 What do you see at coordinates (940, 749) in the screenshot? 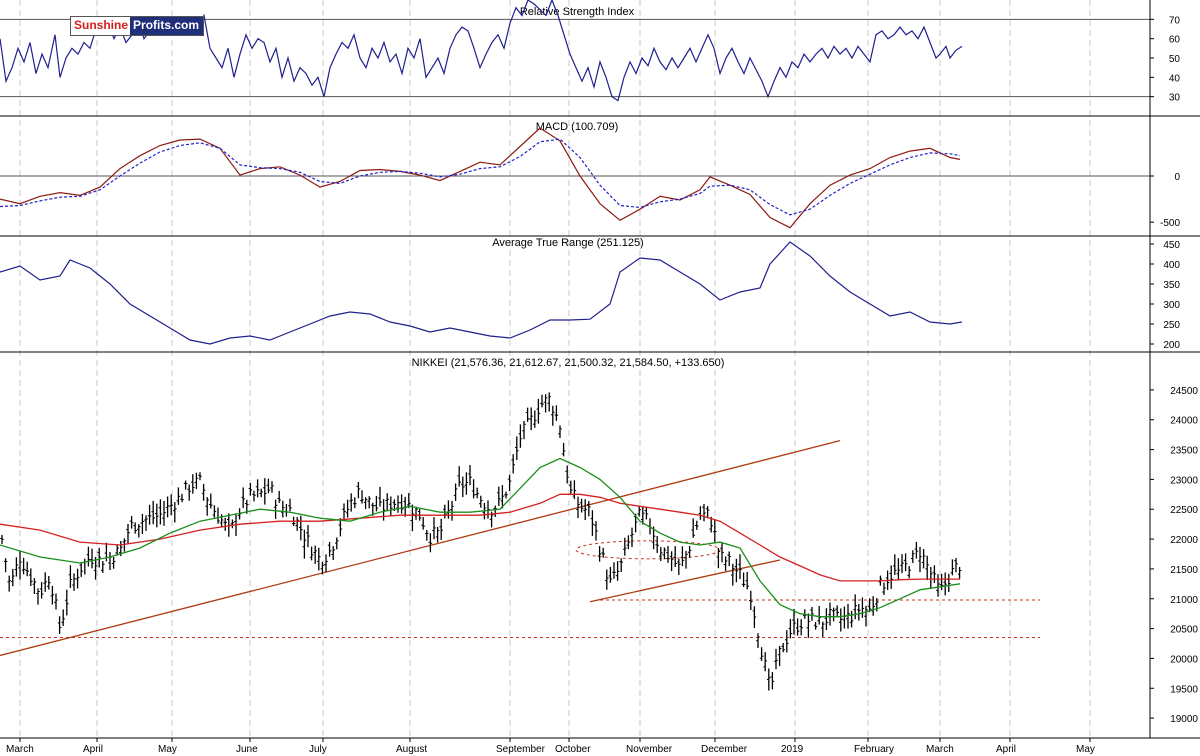
I see `x-tick-label-12: March` at bounding box center [940, 749].